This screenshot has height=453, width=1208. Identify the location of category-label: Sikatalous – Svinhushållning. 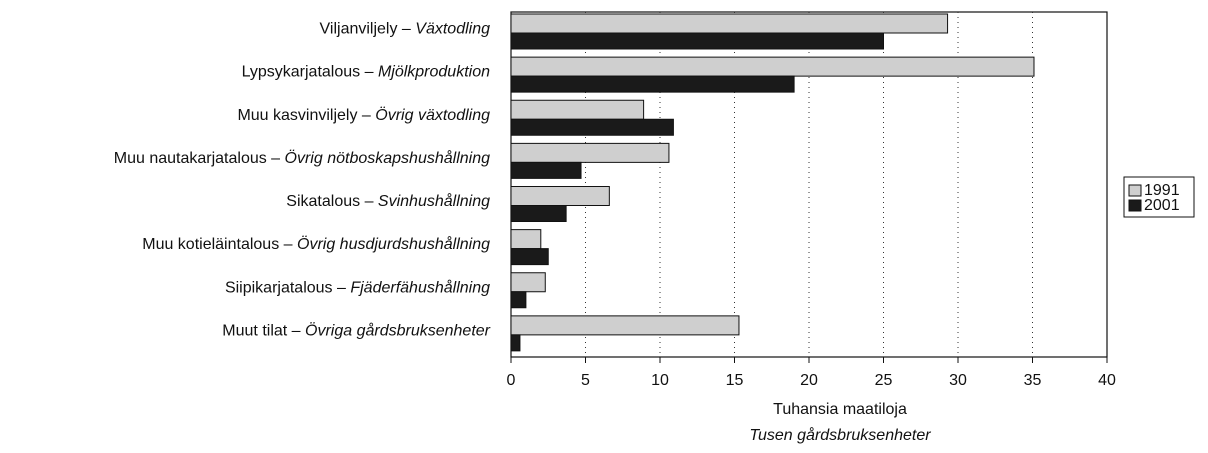
(388, 201).